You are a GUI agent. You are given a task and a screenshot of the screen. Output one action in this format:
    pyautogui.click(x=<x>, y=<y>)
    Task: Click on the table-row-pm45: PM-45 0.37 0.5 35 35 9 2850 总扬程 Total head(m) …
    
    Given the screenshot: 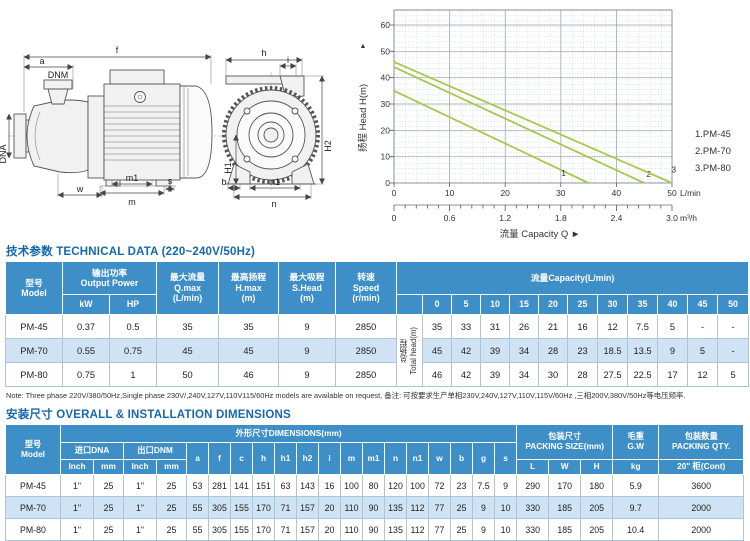 What is the action you would take?
    pyautogui.click(x=377, y=350)
    